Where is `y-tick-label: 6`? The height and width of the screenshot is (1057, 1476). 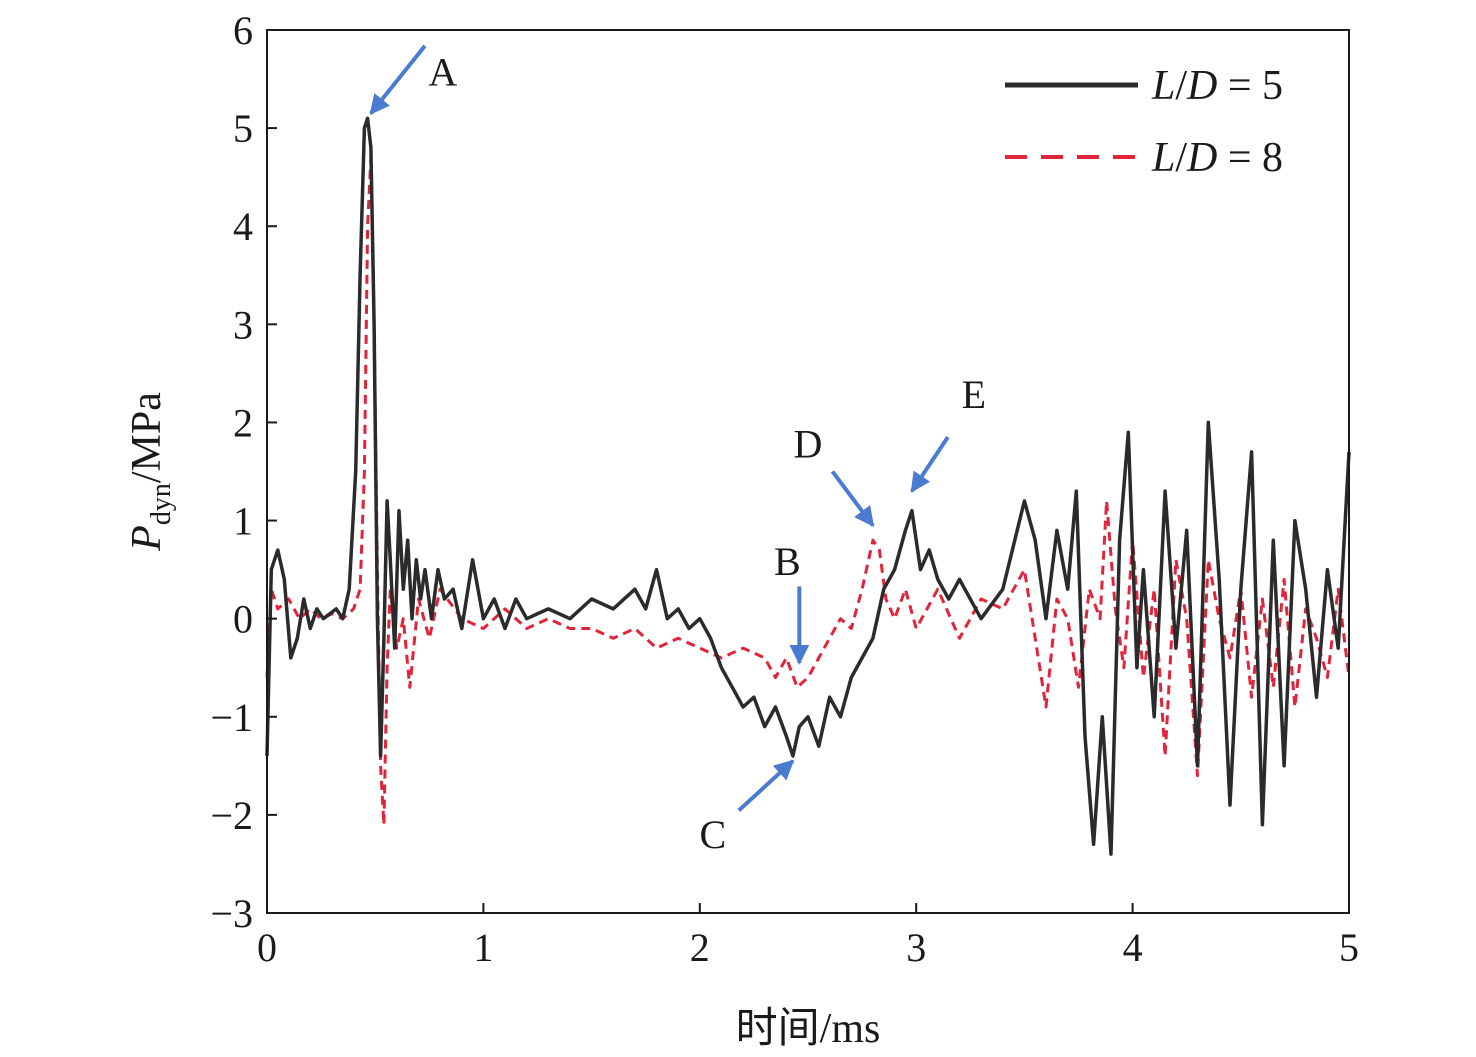 y-tick-label: 6 is located at coordinates (243, 30).